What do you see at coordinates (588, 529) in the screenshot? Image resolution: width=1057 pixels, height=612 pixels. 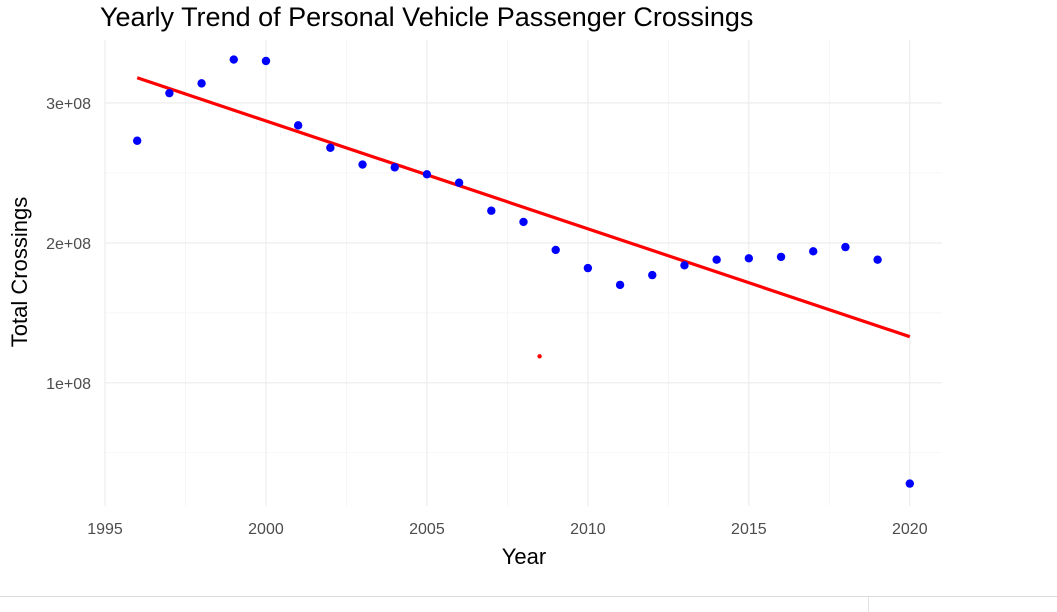 I see `x-tick-label: 2010` at bounding box center [588, 529].